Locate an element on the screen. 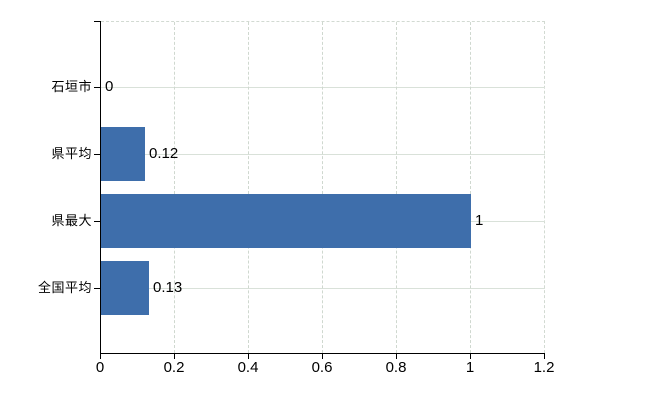 This screenshot has width=650, height=400. x-axis-tick-label: 0.6 is located at coordinates (322, 367).